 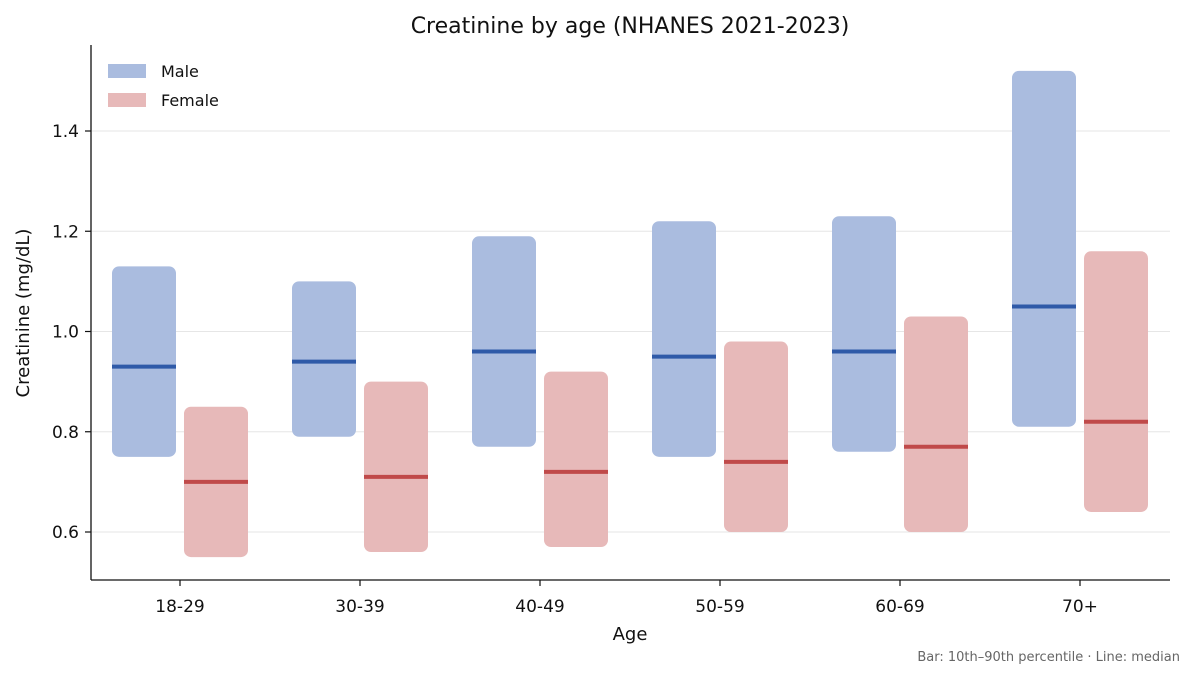 What do you see at coordinates (190, 100) in the screenshot?
I see `legend-label-female: Female` at bounding box center [190, 100].